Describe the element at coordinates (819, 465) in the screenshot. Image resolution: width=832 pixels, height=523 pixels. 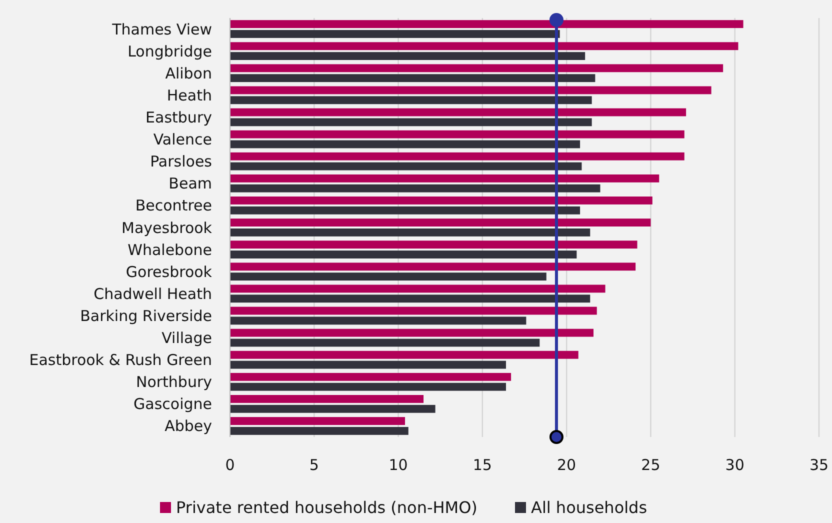
I see `x-tick-label: 35` at that location.